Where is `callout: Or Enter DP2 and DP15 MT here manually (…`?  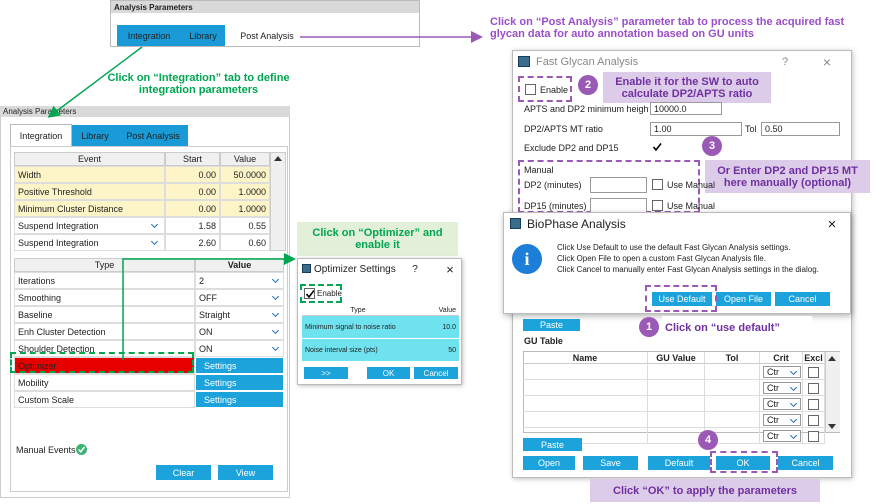
callout: Or Enter DP2 and DP15 MT here manually (… is located at coordinates (787, 176).